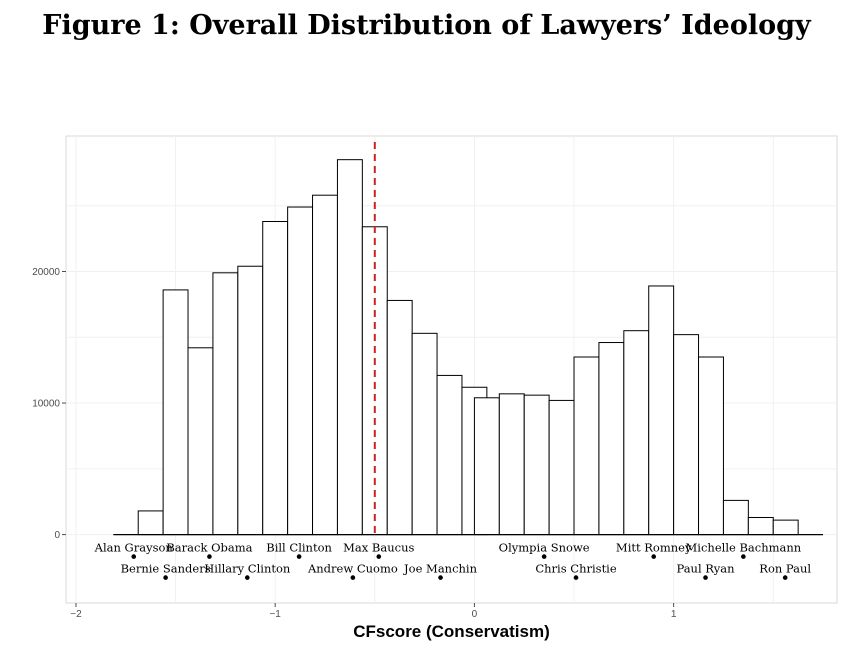 The image size is (853, 650). Describe the element at coordinates (544, 548) in the screenshot. I see `politician-label: Olympia Snowe` at that location.